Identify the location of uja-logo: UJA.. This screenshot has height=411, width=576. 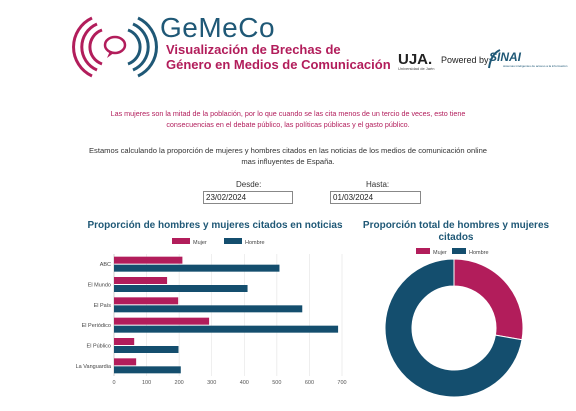
(415, 59).